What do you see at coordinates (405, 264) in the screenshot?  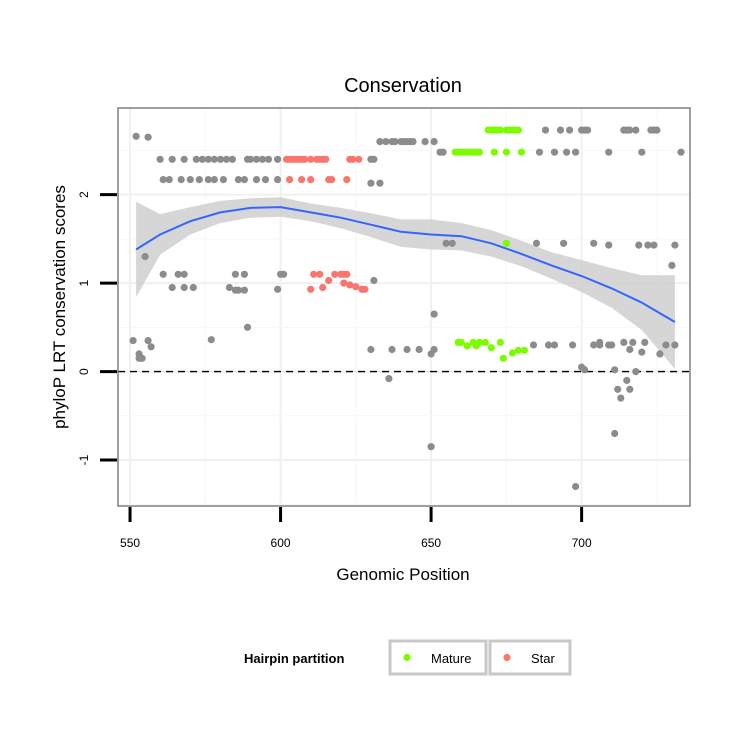 I see `smooth-trend-line` at bounding box center [405, 264].